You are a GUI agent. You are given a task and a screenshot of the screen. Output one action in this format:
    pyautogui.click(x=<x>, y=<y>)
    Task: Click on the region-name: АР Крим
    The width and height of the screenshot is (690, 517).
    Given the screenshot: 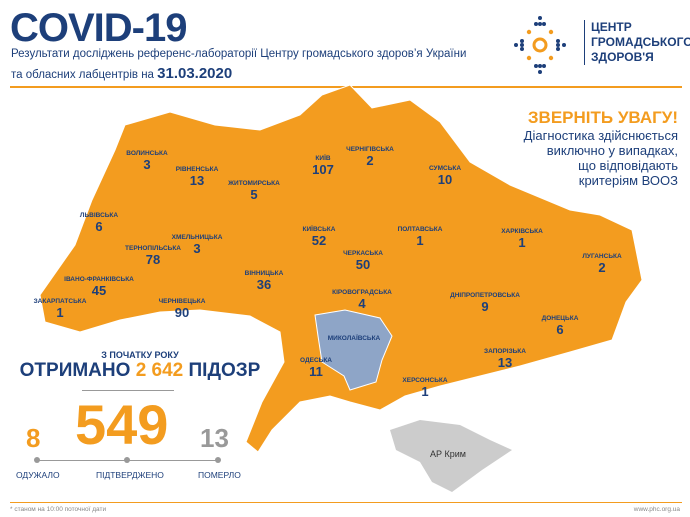 What is the action you would take?
    pyautogui.click(x=448, y=454)
    